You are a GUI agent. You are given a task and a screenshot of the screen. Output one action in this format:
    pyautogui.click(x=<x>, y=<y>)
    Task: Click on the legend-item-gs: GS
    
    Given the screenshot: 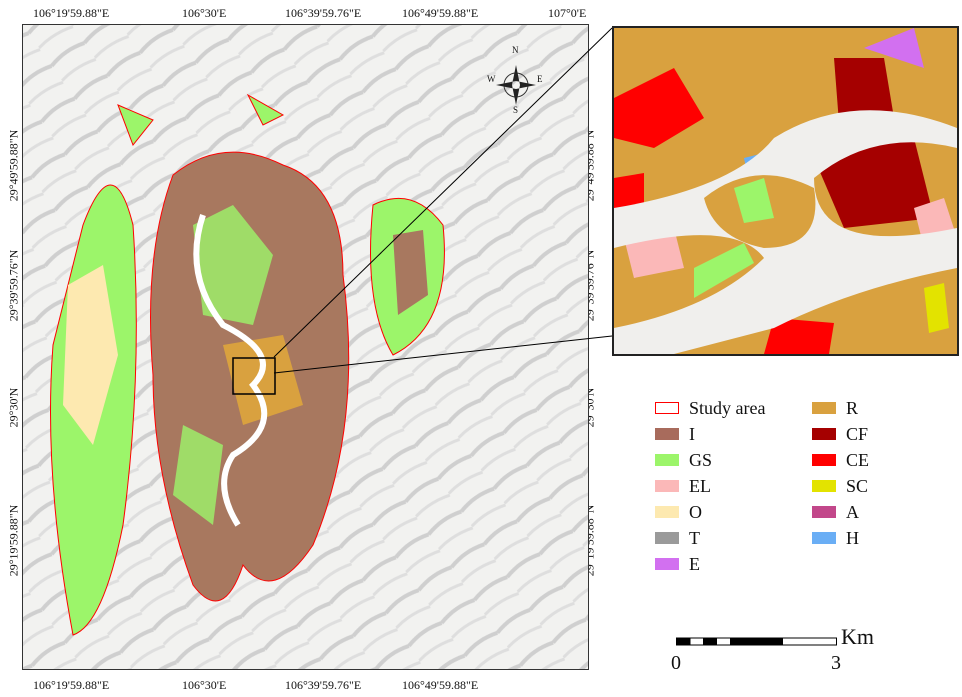 What is the action you would take?
    pyautogui.click(x=710, y=460)
    